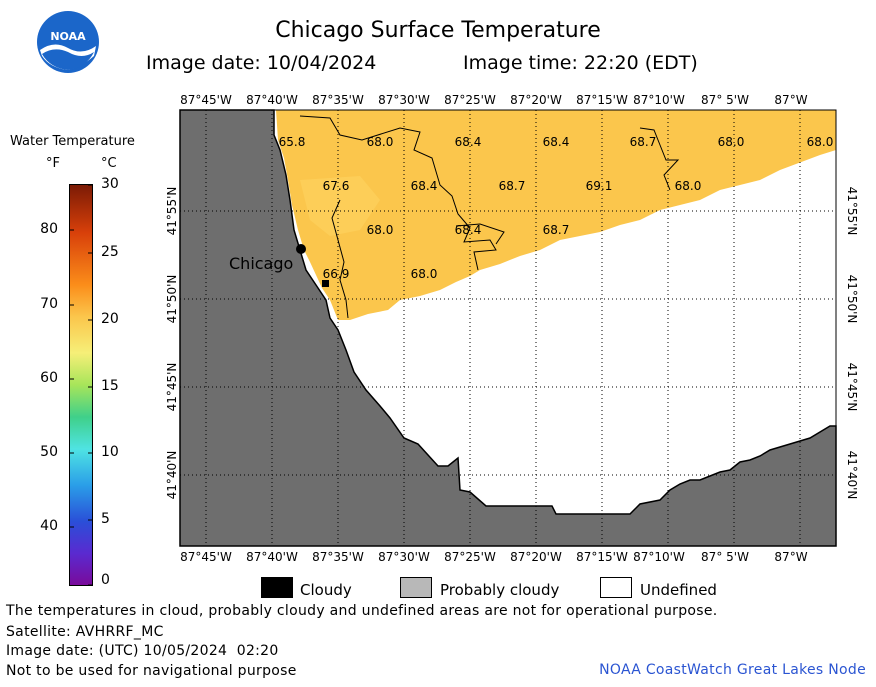 This screenshot has width=876, height=687. I want to click on unit-celsius: °C, so click(109, 163).